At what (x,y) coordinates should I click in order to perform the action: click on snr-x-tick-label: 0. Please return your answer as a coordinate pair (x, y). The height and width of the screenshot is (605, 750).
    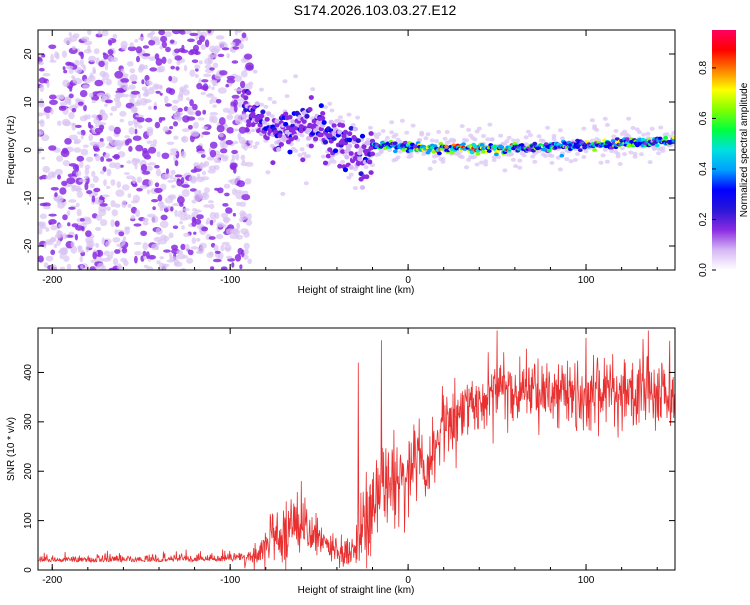
    Looking at the image, I should click on (408, 580).